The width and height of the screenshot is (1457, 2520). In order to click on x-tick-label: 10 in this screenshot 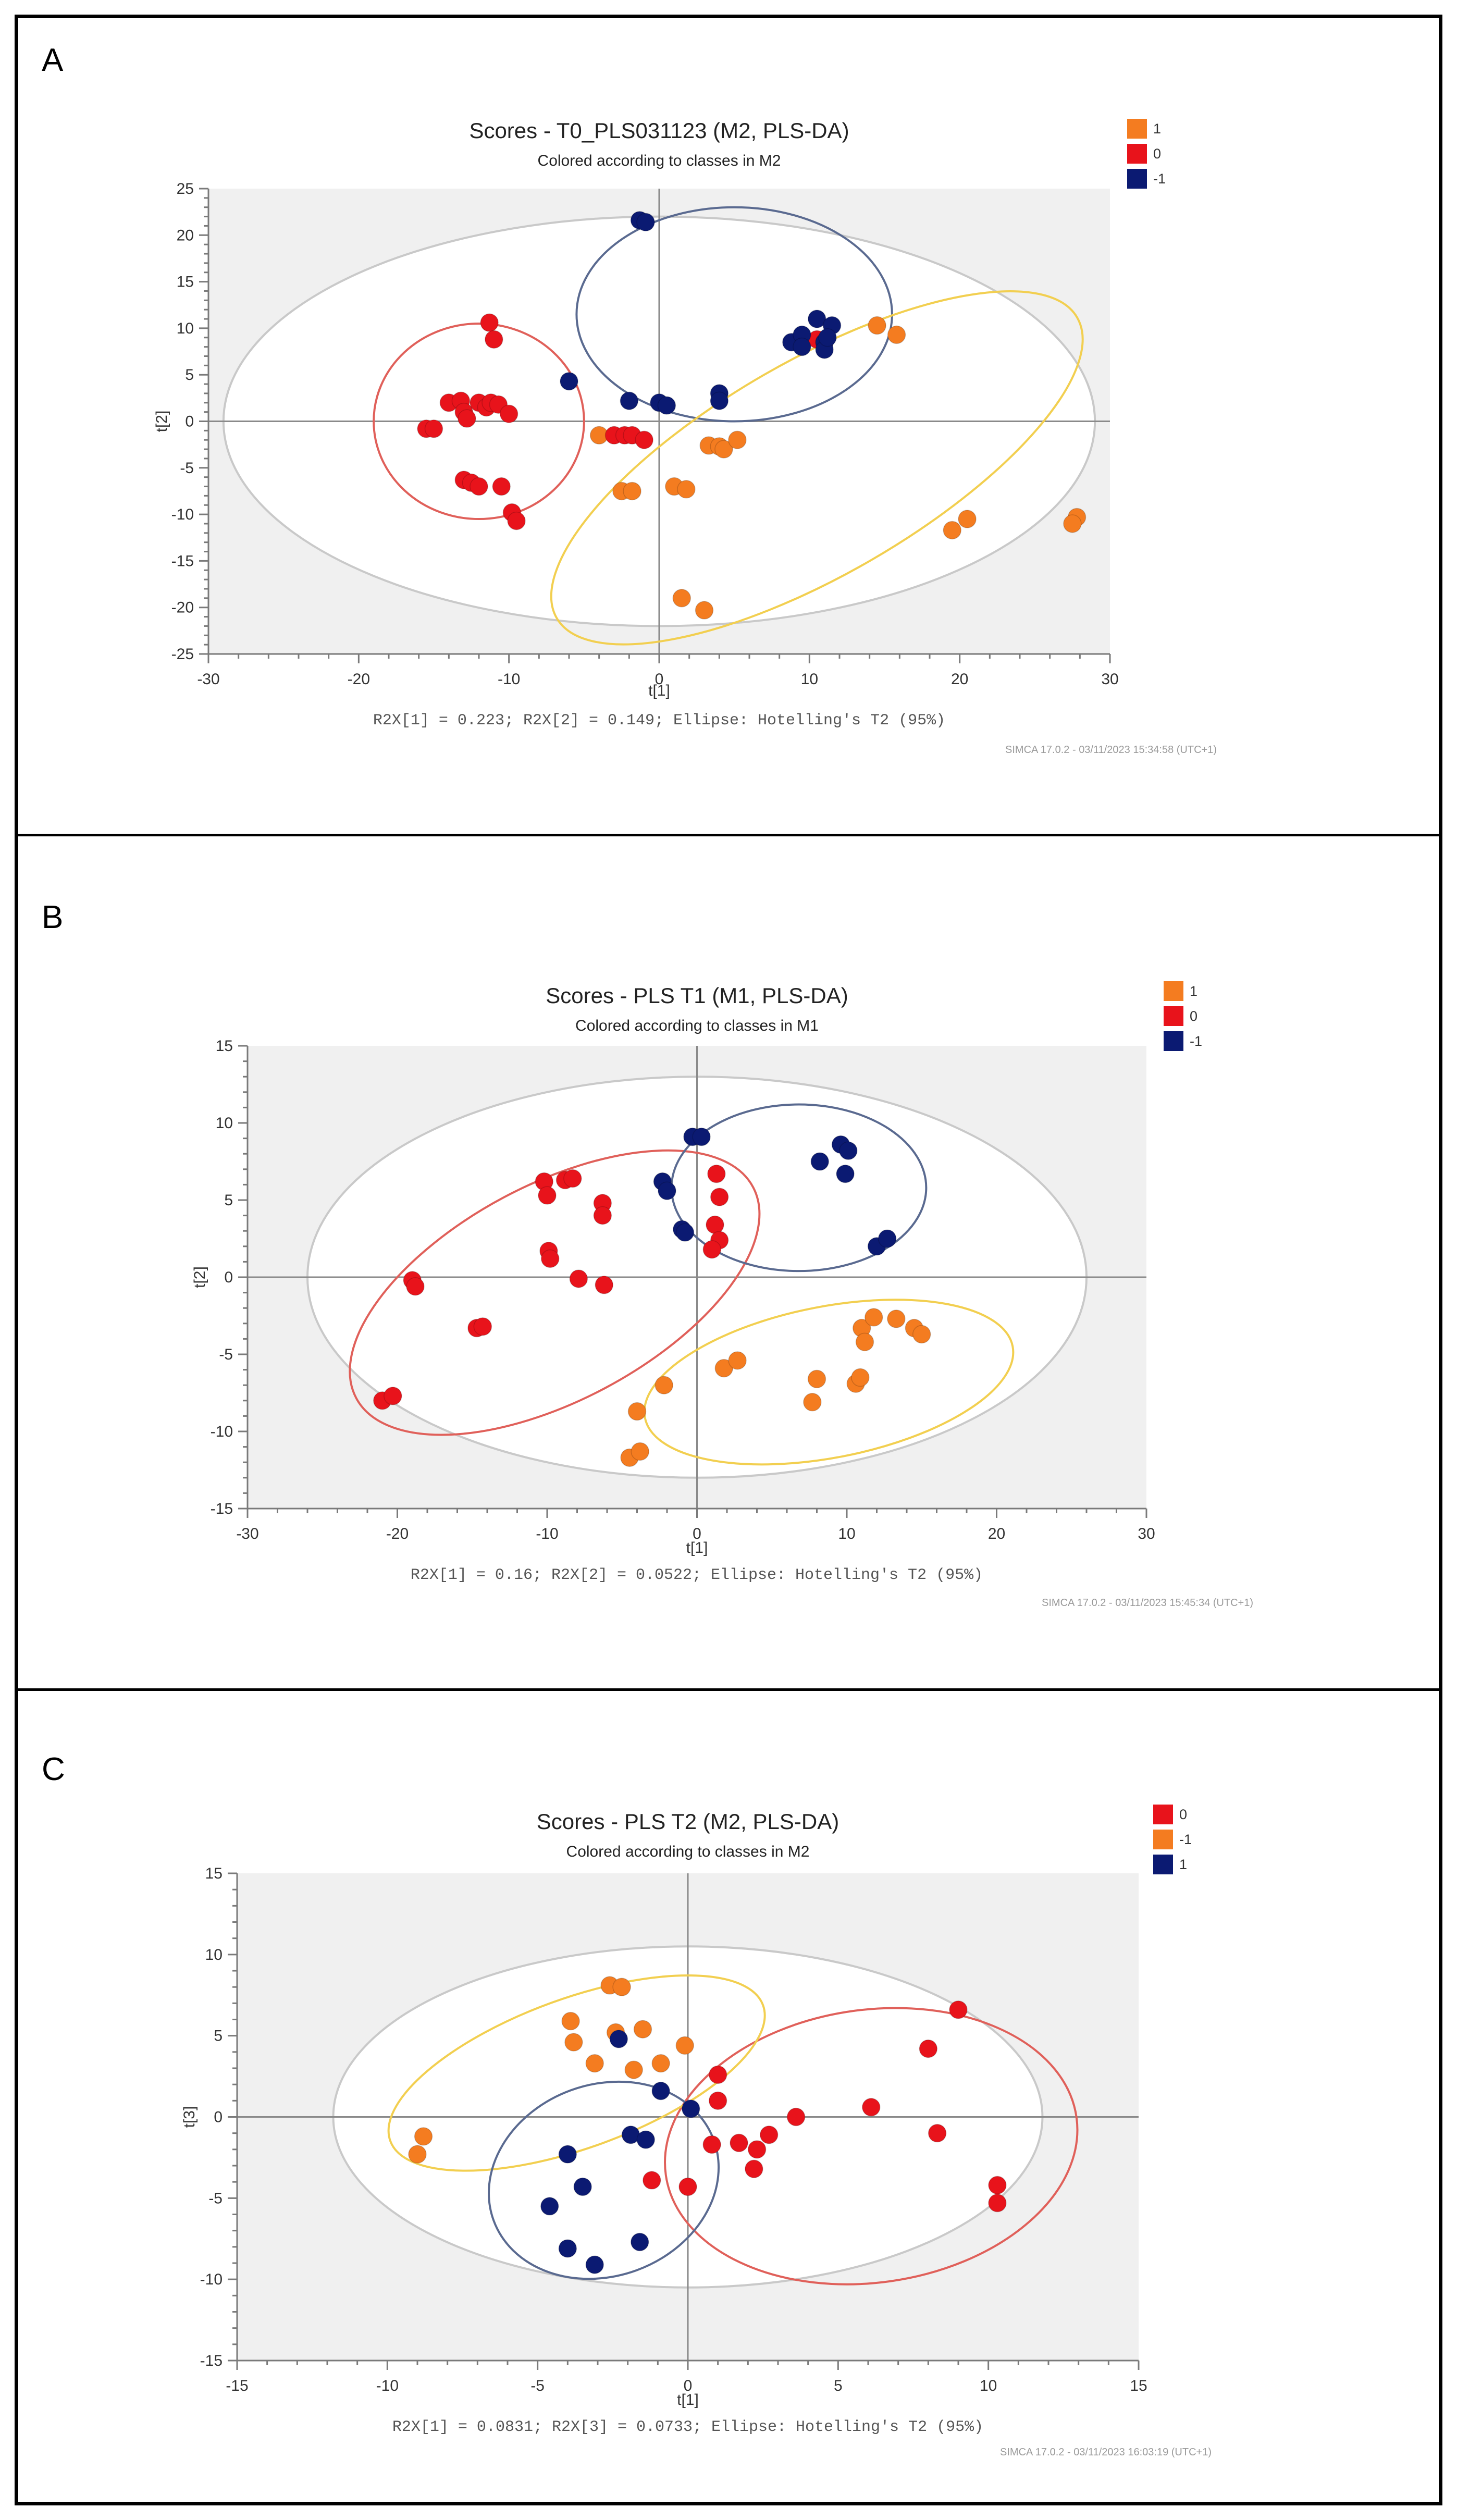, I will do `click(989, 2385)`.